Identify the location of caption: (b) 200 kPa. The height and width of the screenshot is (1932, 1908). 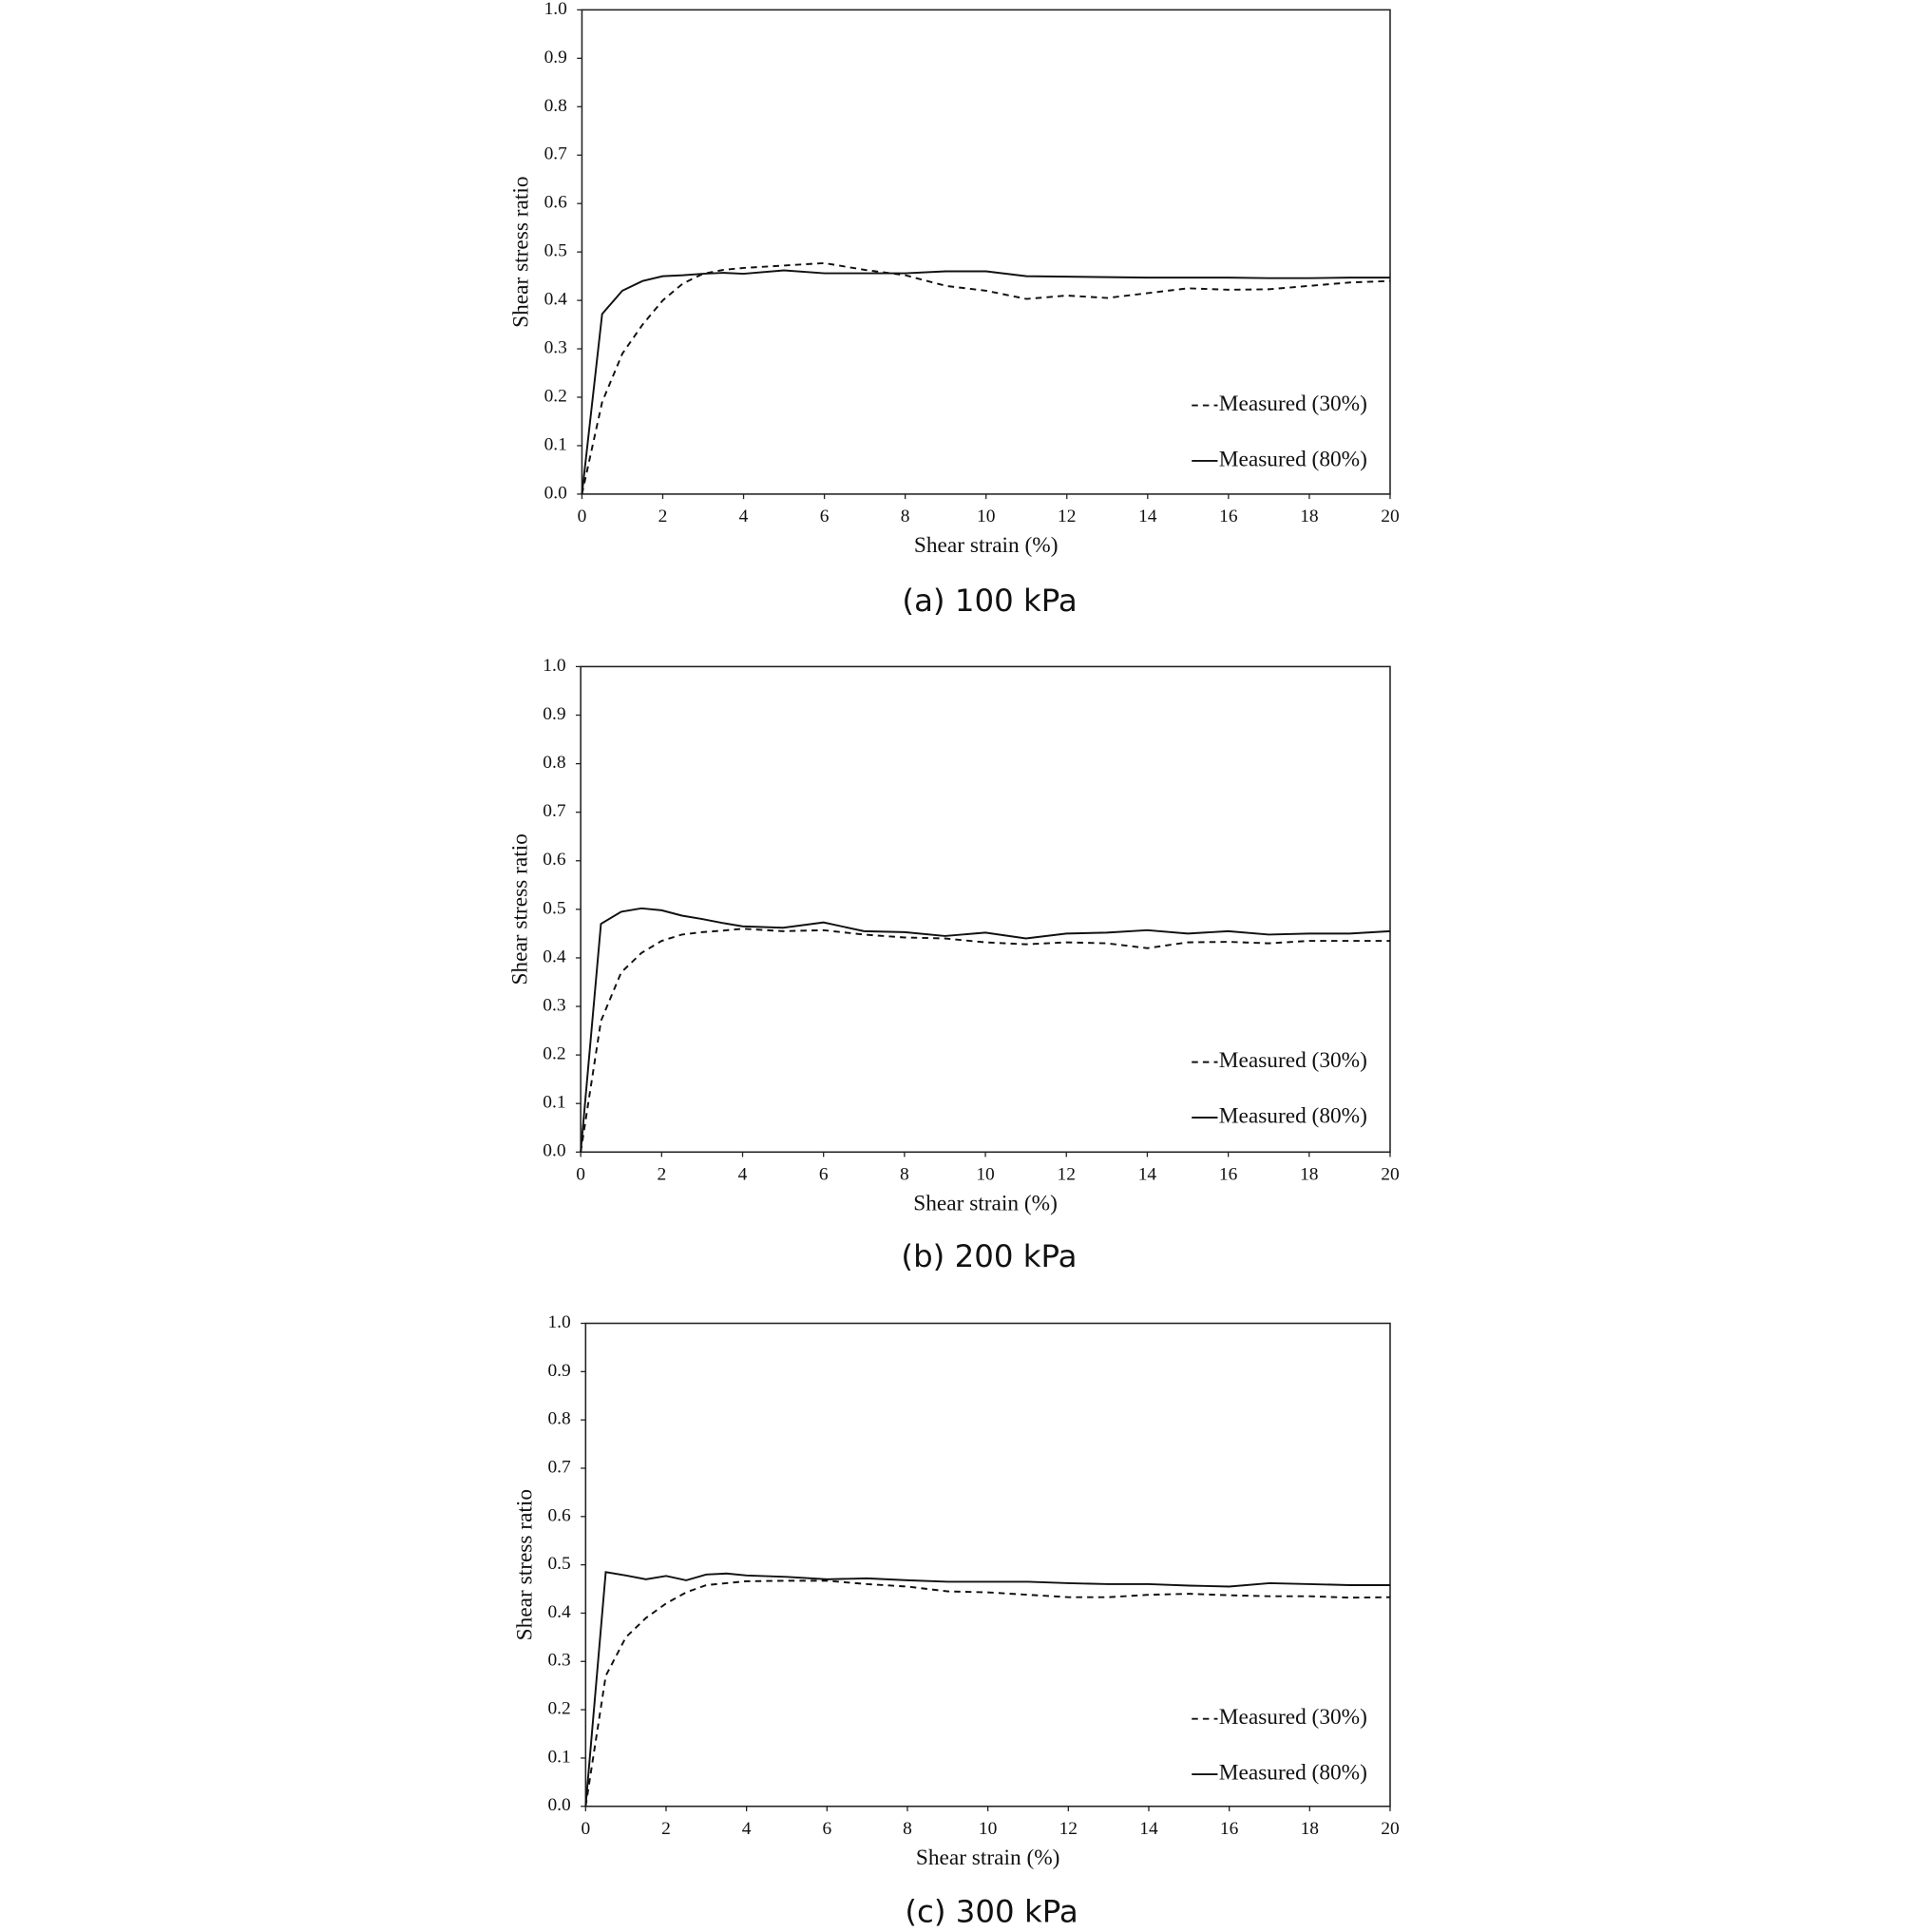
(989, 1256).